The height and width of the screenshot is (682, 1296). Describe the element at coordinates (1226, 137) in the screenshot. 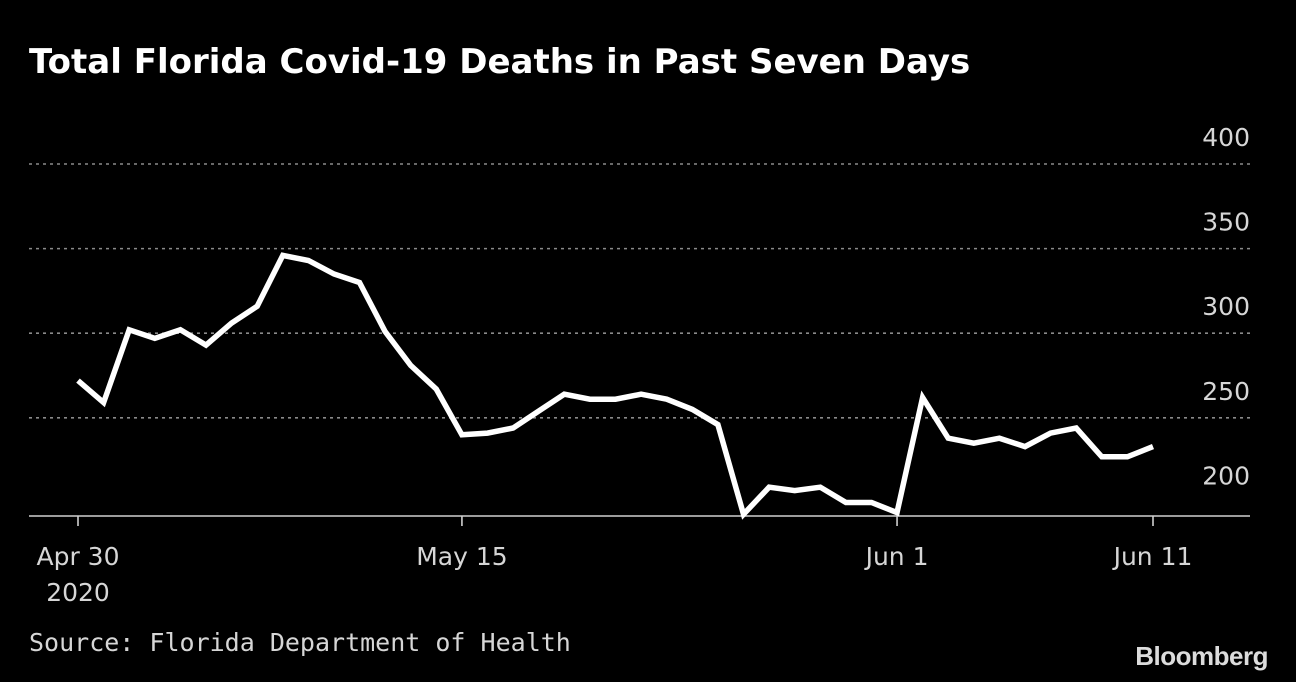

I see `y-tick-label-400: 400` at that location.